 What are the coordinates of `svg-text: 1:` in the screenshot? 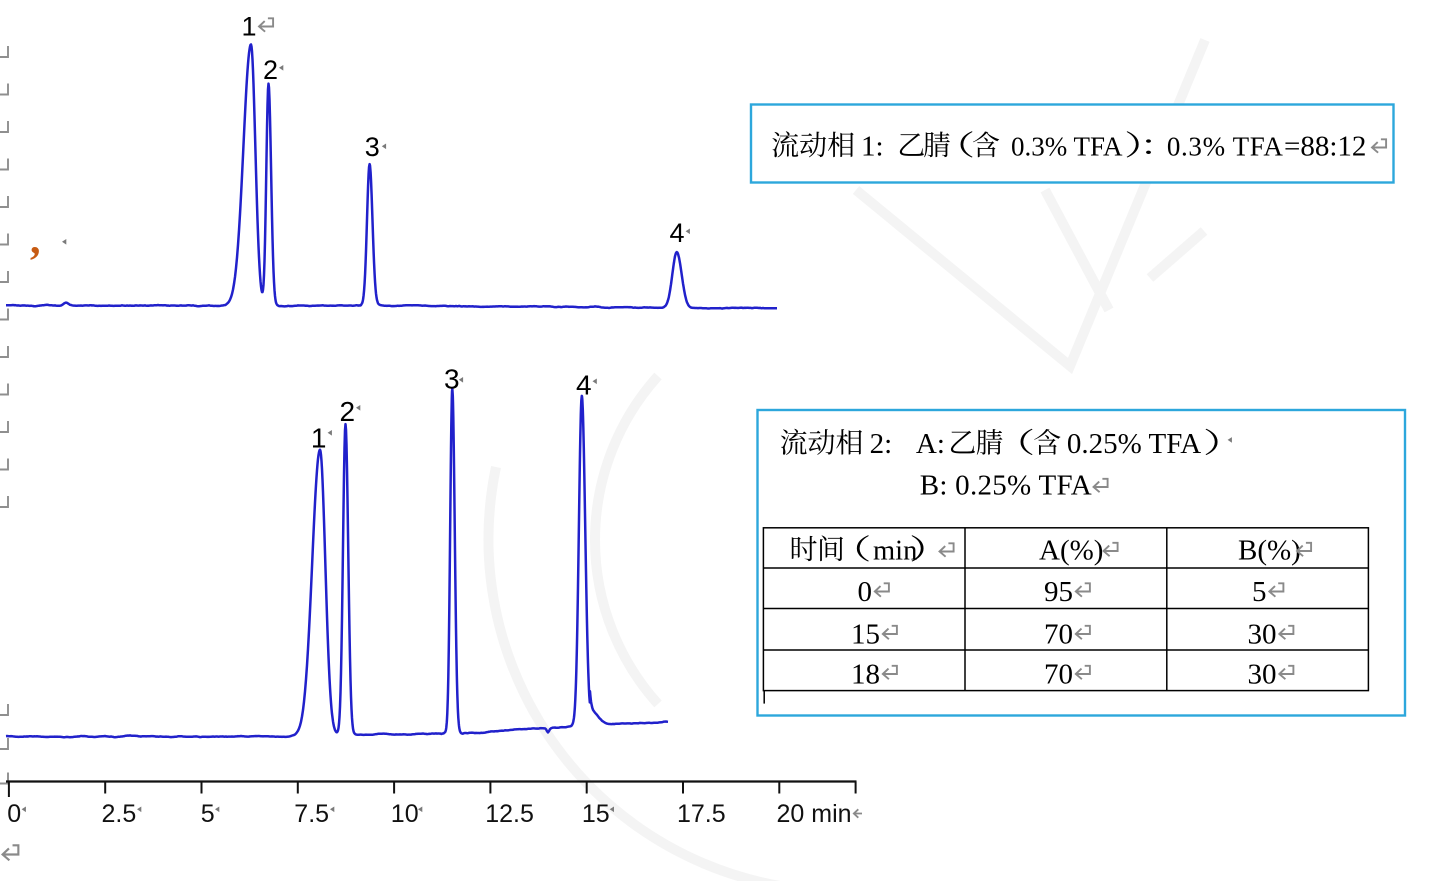 It's located at (872, 147).